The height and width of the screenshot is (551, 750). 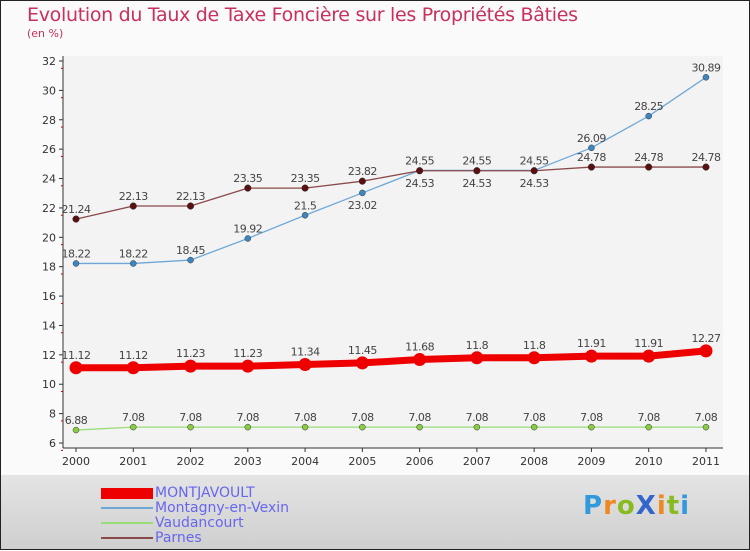 What do you see at coordinates (52, 443) in the screenshot?
I see `y-tick-label: 6` at bounding box center [52, 443].